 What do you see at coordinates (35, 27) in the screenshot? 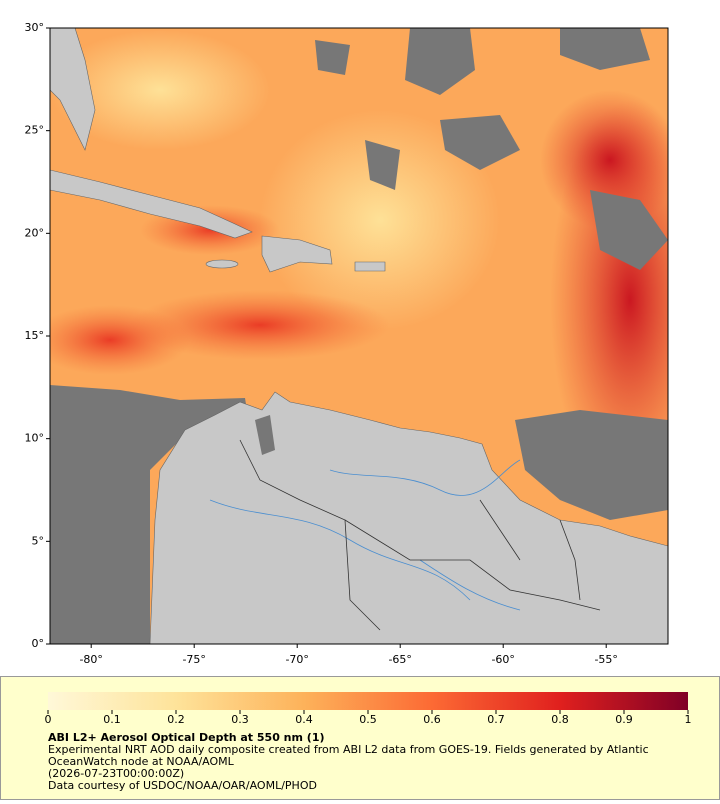
I see `lat-tick-label: 30°` at bounding box center [35, 27].